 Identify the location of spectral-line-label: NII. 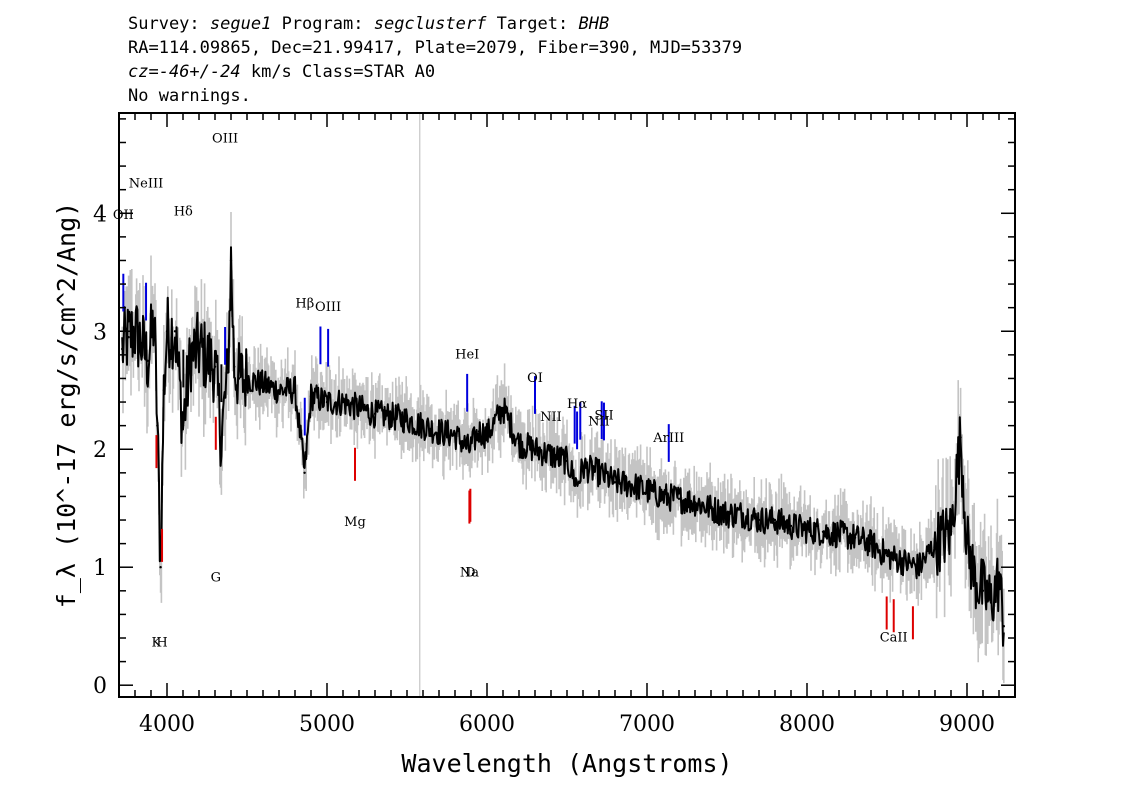
(551, 417).